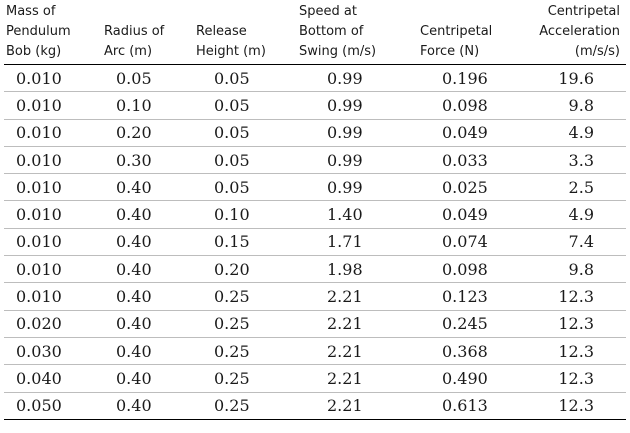 Image resolution: width=630 pixels, height=433 pixels. What do you see at coordinates (315, 215) in the screenshot?
I see `table-row: 0.010 0.40 0.10 1.40 0.049 4.9` at bounding box center [315, 215].